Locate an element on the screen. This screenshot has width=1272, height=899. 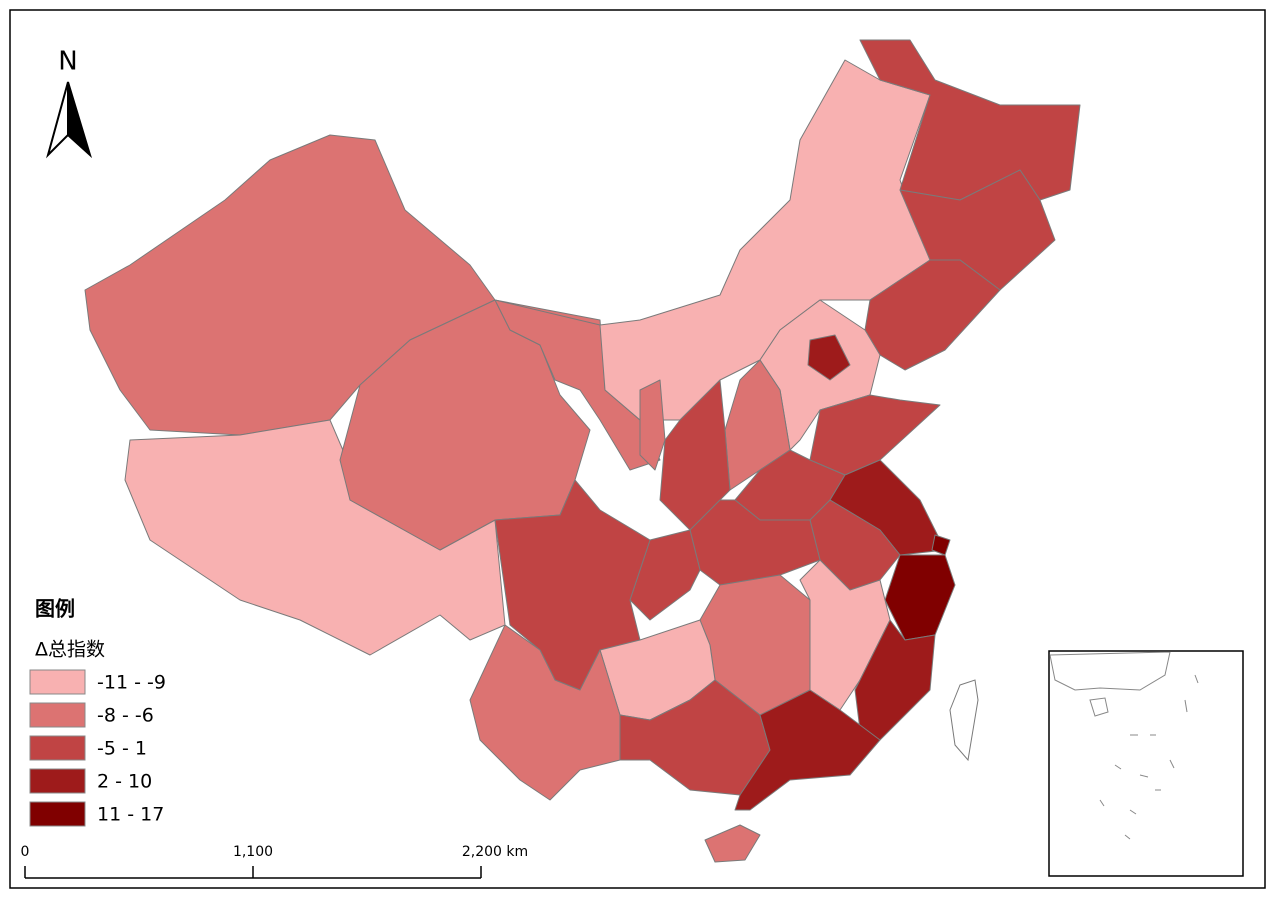
north-arrow-right is located at coordinates (79, 120).